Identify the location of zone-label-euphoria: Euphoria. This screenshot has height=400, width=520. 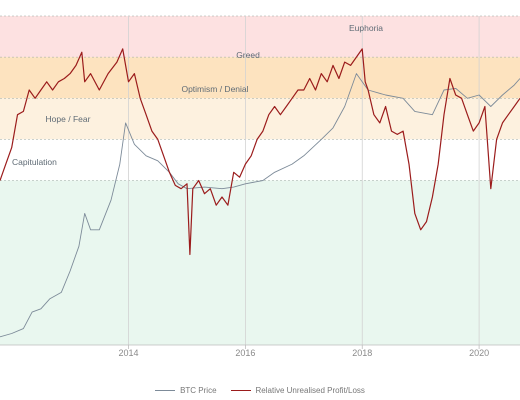
(366, 28).